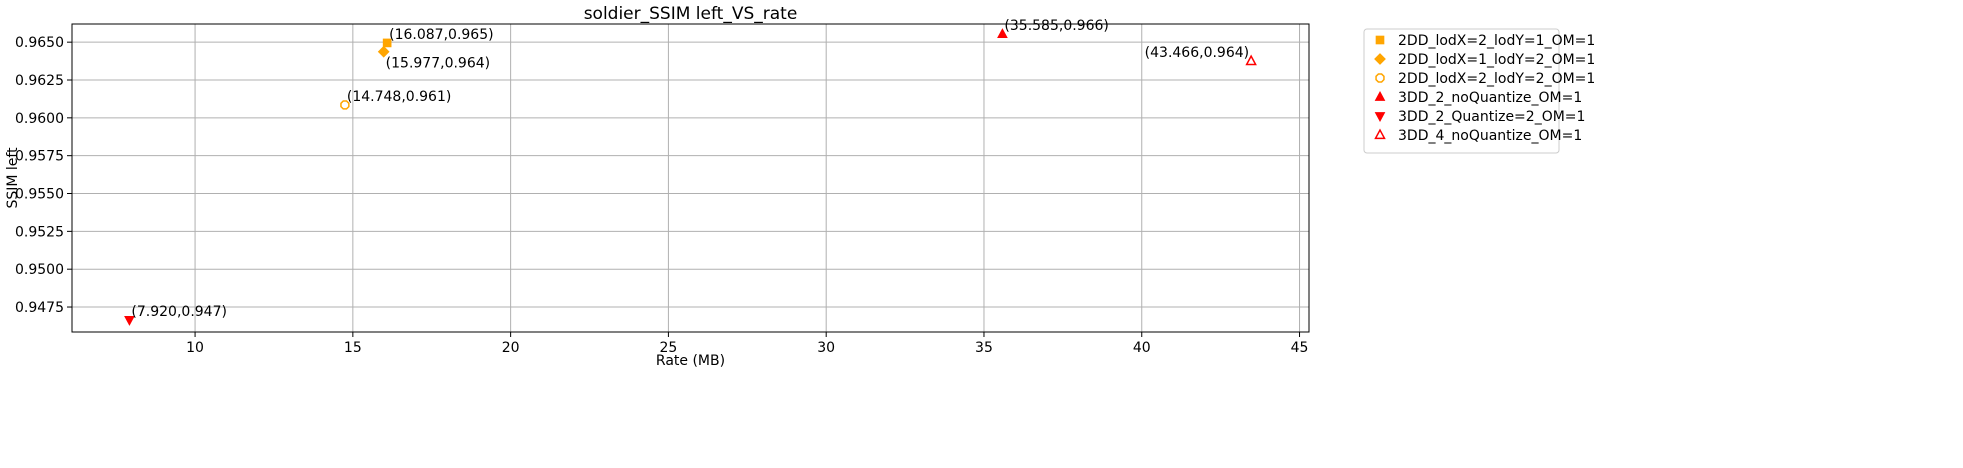 This screenshot has height=468, width=1963. I want to click on y-tick-label: 0.9650, so click(39, 43).